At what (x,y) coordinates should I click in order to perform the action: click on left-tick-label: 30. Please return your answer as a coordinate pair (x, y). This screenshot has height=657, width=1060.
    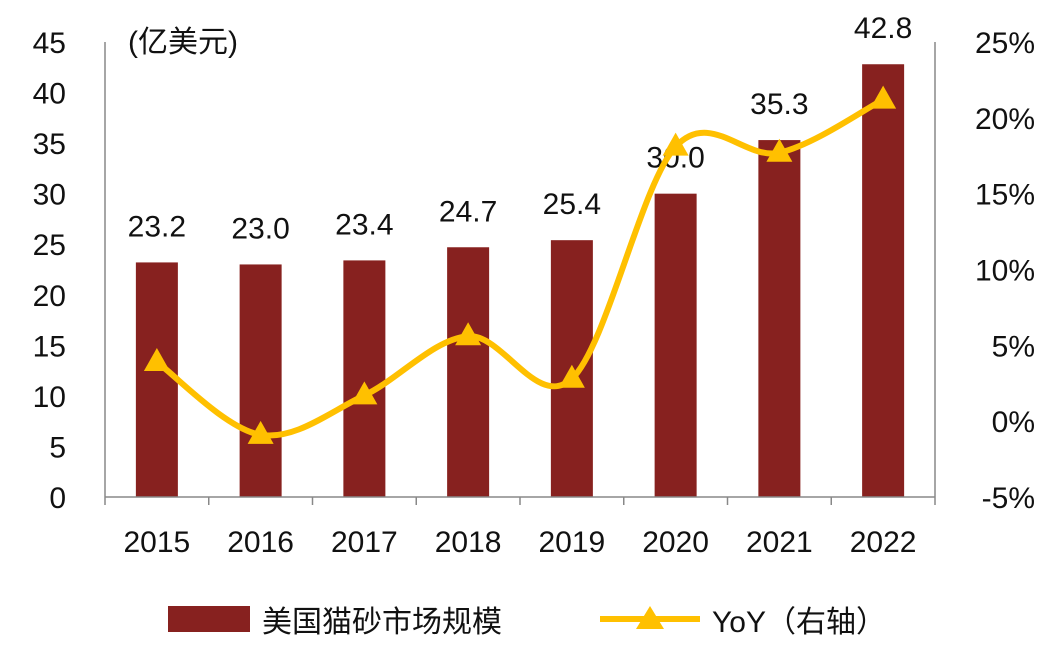
    Looking at the image, I should click on (49, 195).